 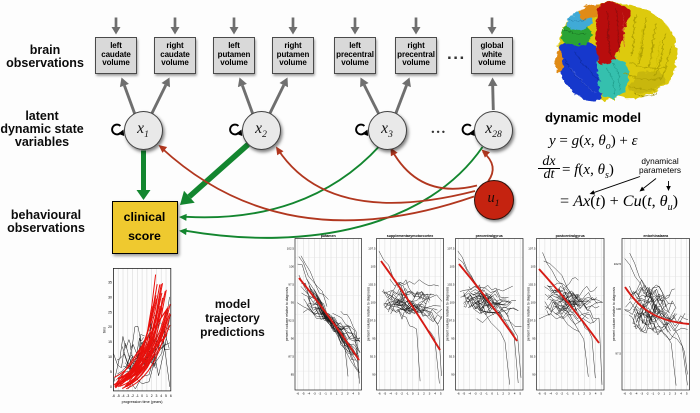 What do you see at coordinates (328, 236) in the screenshot?
I see `svg-text: putamen` at bounding box center [328, 236].